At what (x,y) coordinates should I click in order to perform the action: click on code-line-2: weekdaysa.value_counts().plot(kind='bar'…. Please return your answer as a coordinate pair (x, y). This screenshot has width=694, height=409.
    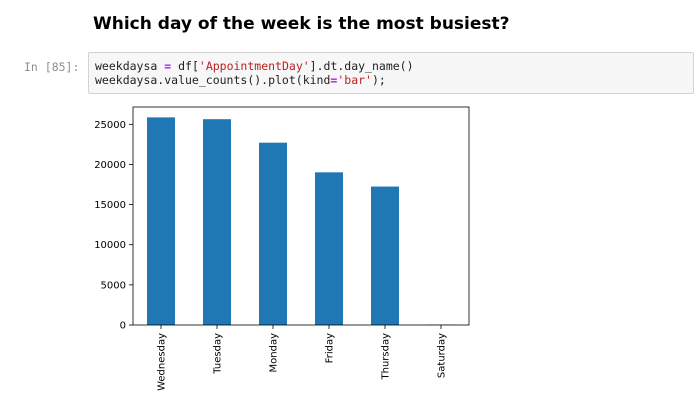
    Looking at the image, I should click on (391, 80).